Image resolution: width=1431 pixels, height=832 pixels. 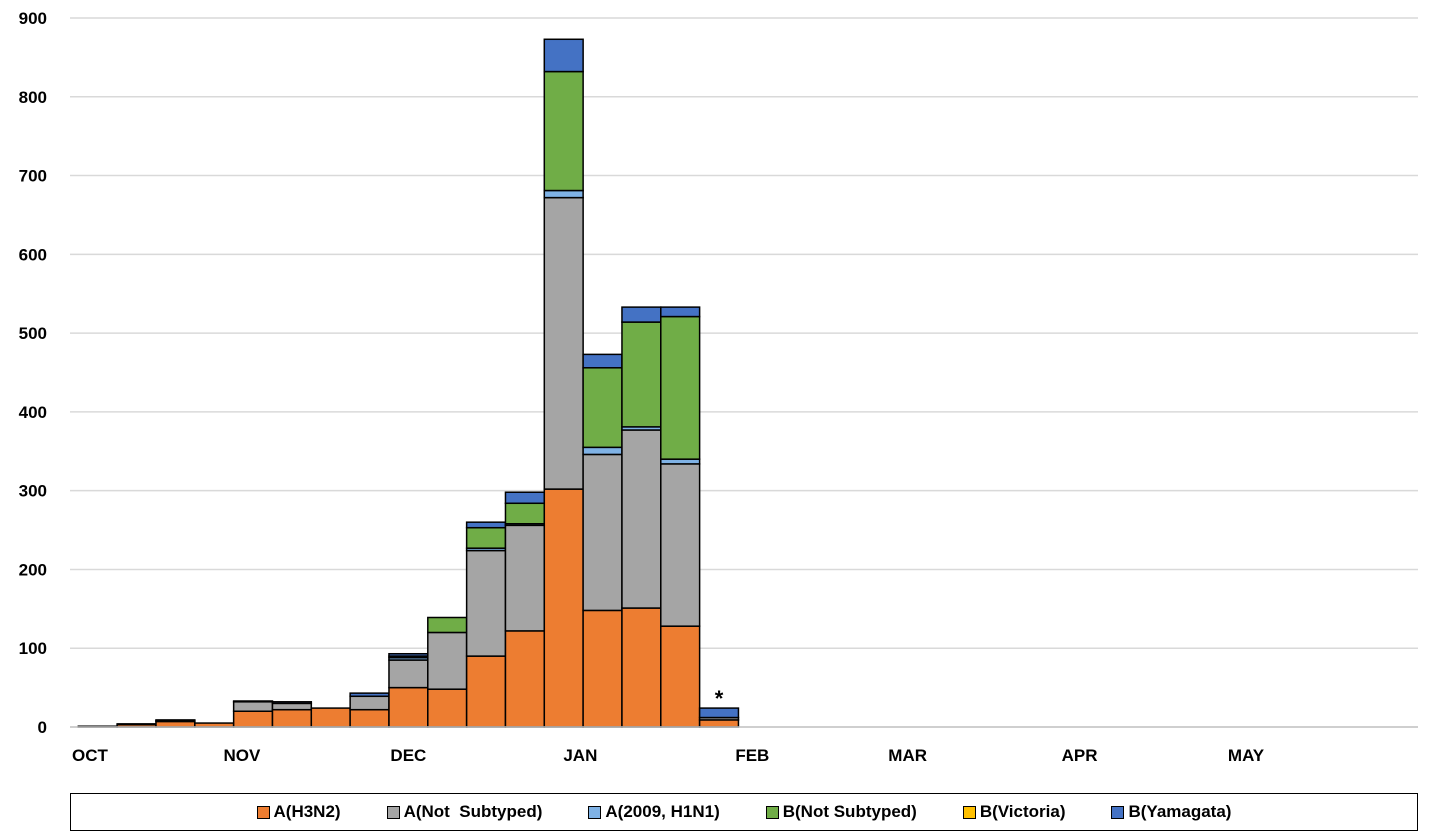 What do you see at coordinates (243, 755) in the screenshot?
I see `x-tick-label: NOV` at bounding box center [243, 755].